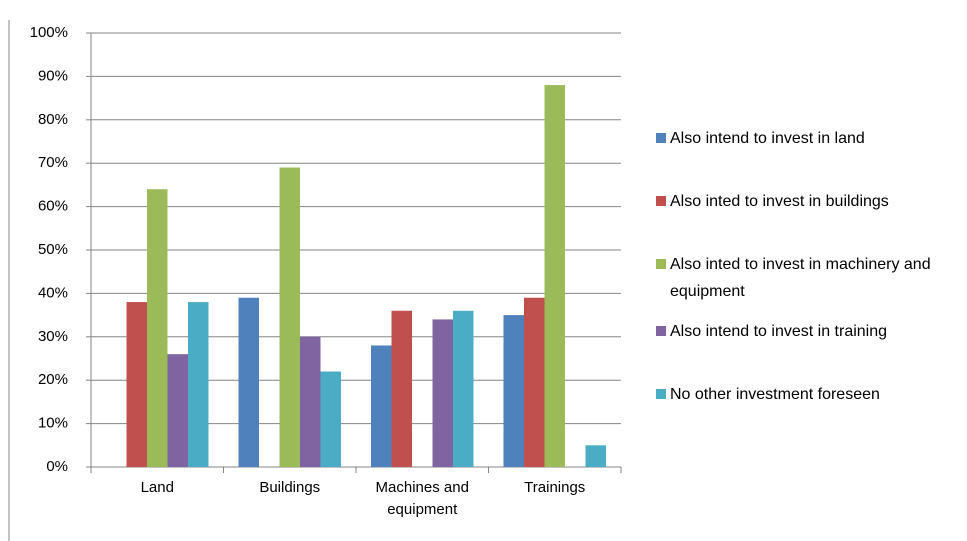 Image resolution: width=967 pixels, height=541 pixels. I want to click on legend-label: Also intend to invest in land, so click(767, 138).